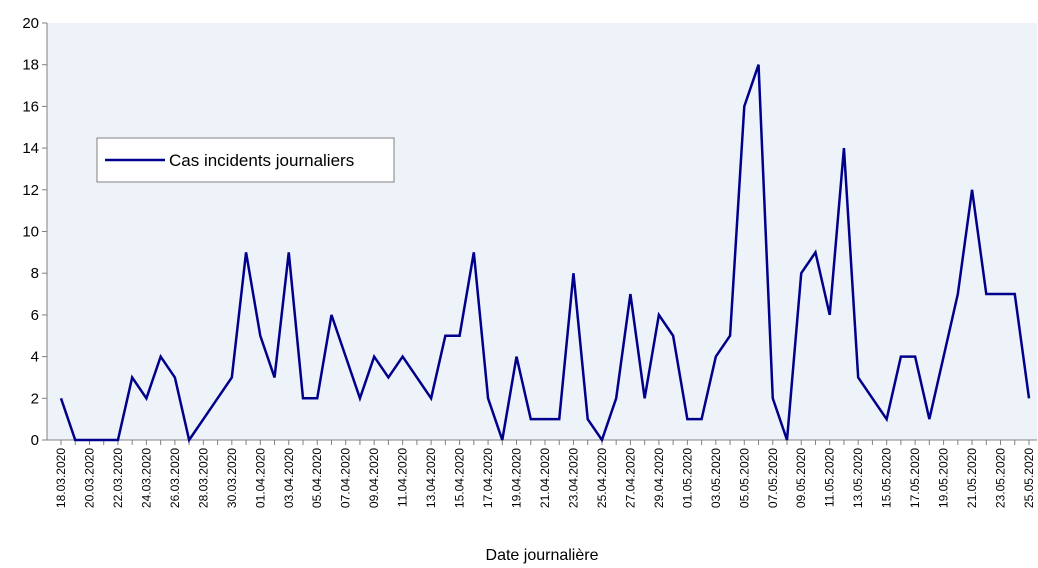  I want to click on x-tick-label: 11.04.2020, so click(403, 477).